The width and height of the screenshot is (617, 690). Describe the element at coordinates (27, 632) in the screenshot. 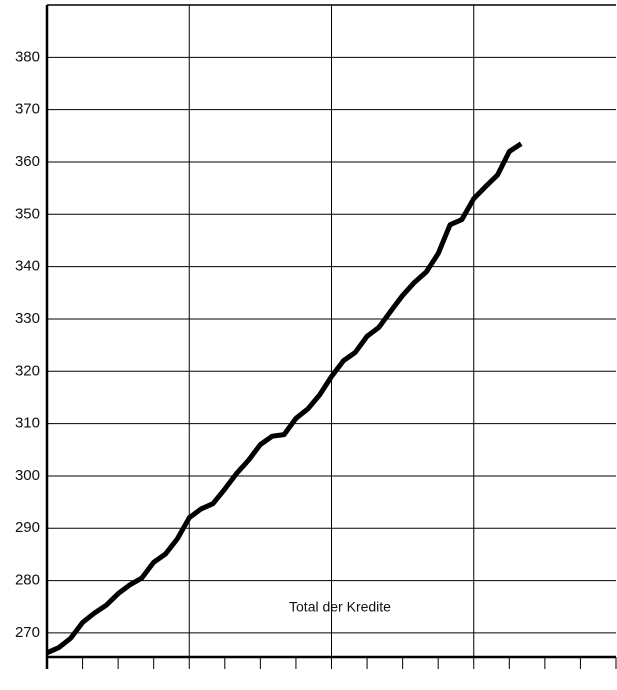

I see `y-tick-label: 270` at that location.